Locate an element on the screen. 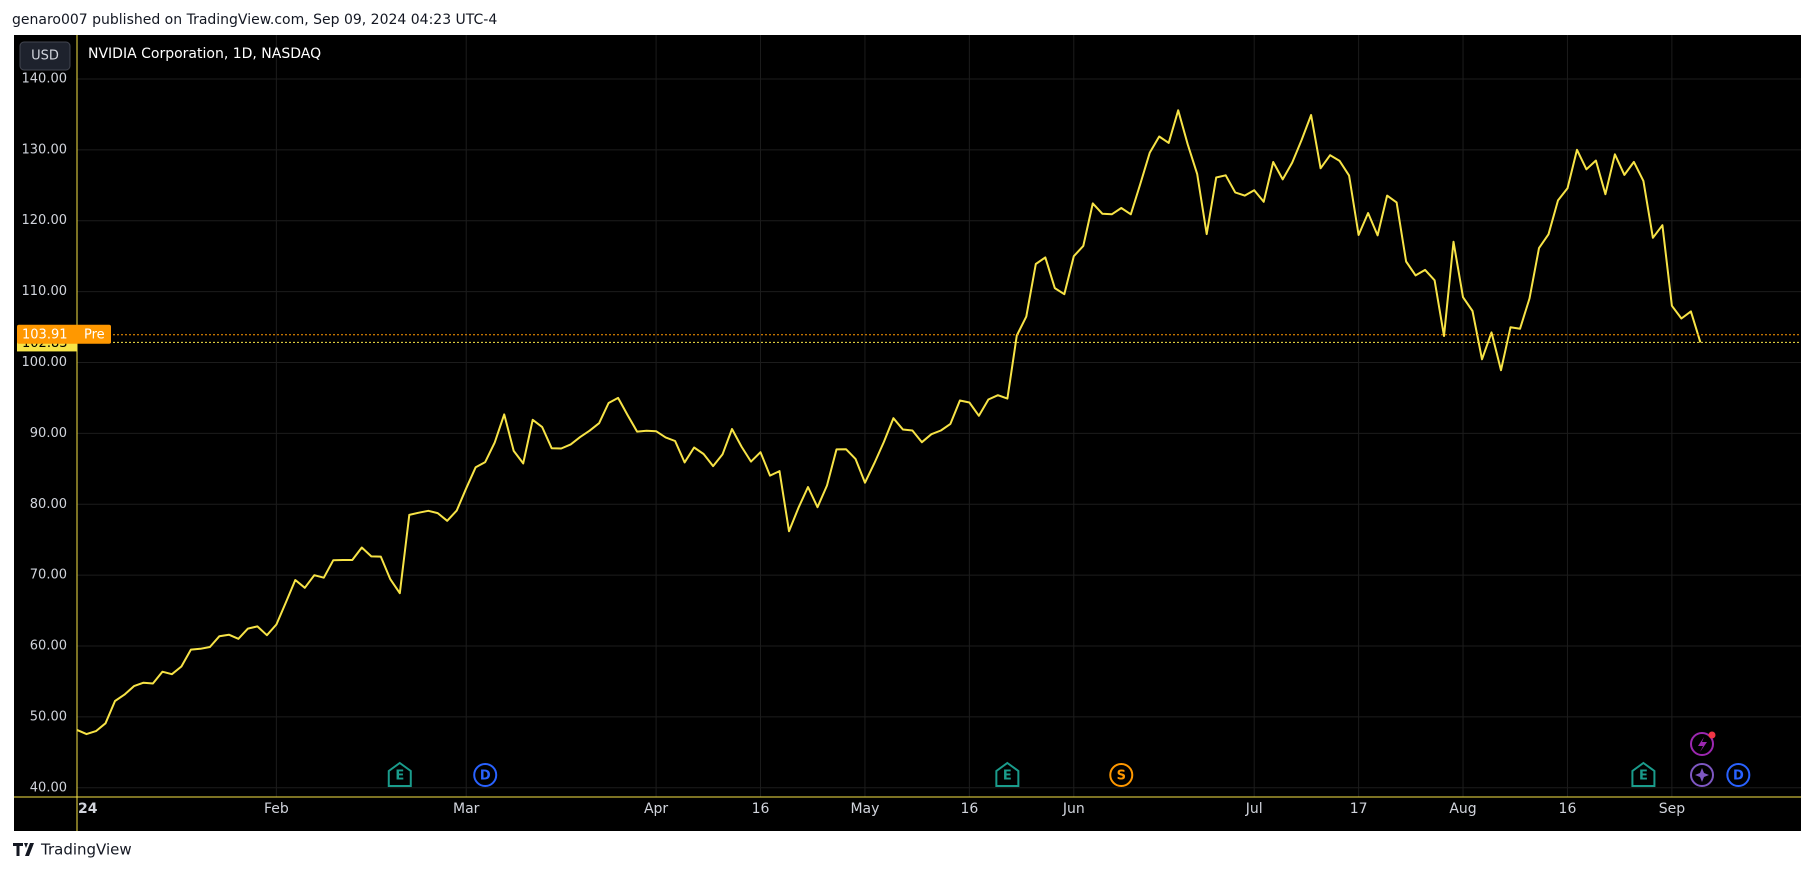  footer-brand: TradingView is located at coordinates (86, 850).